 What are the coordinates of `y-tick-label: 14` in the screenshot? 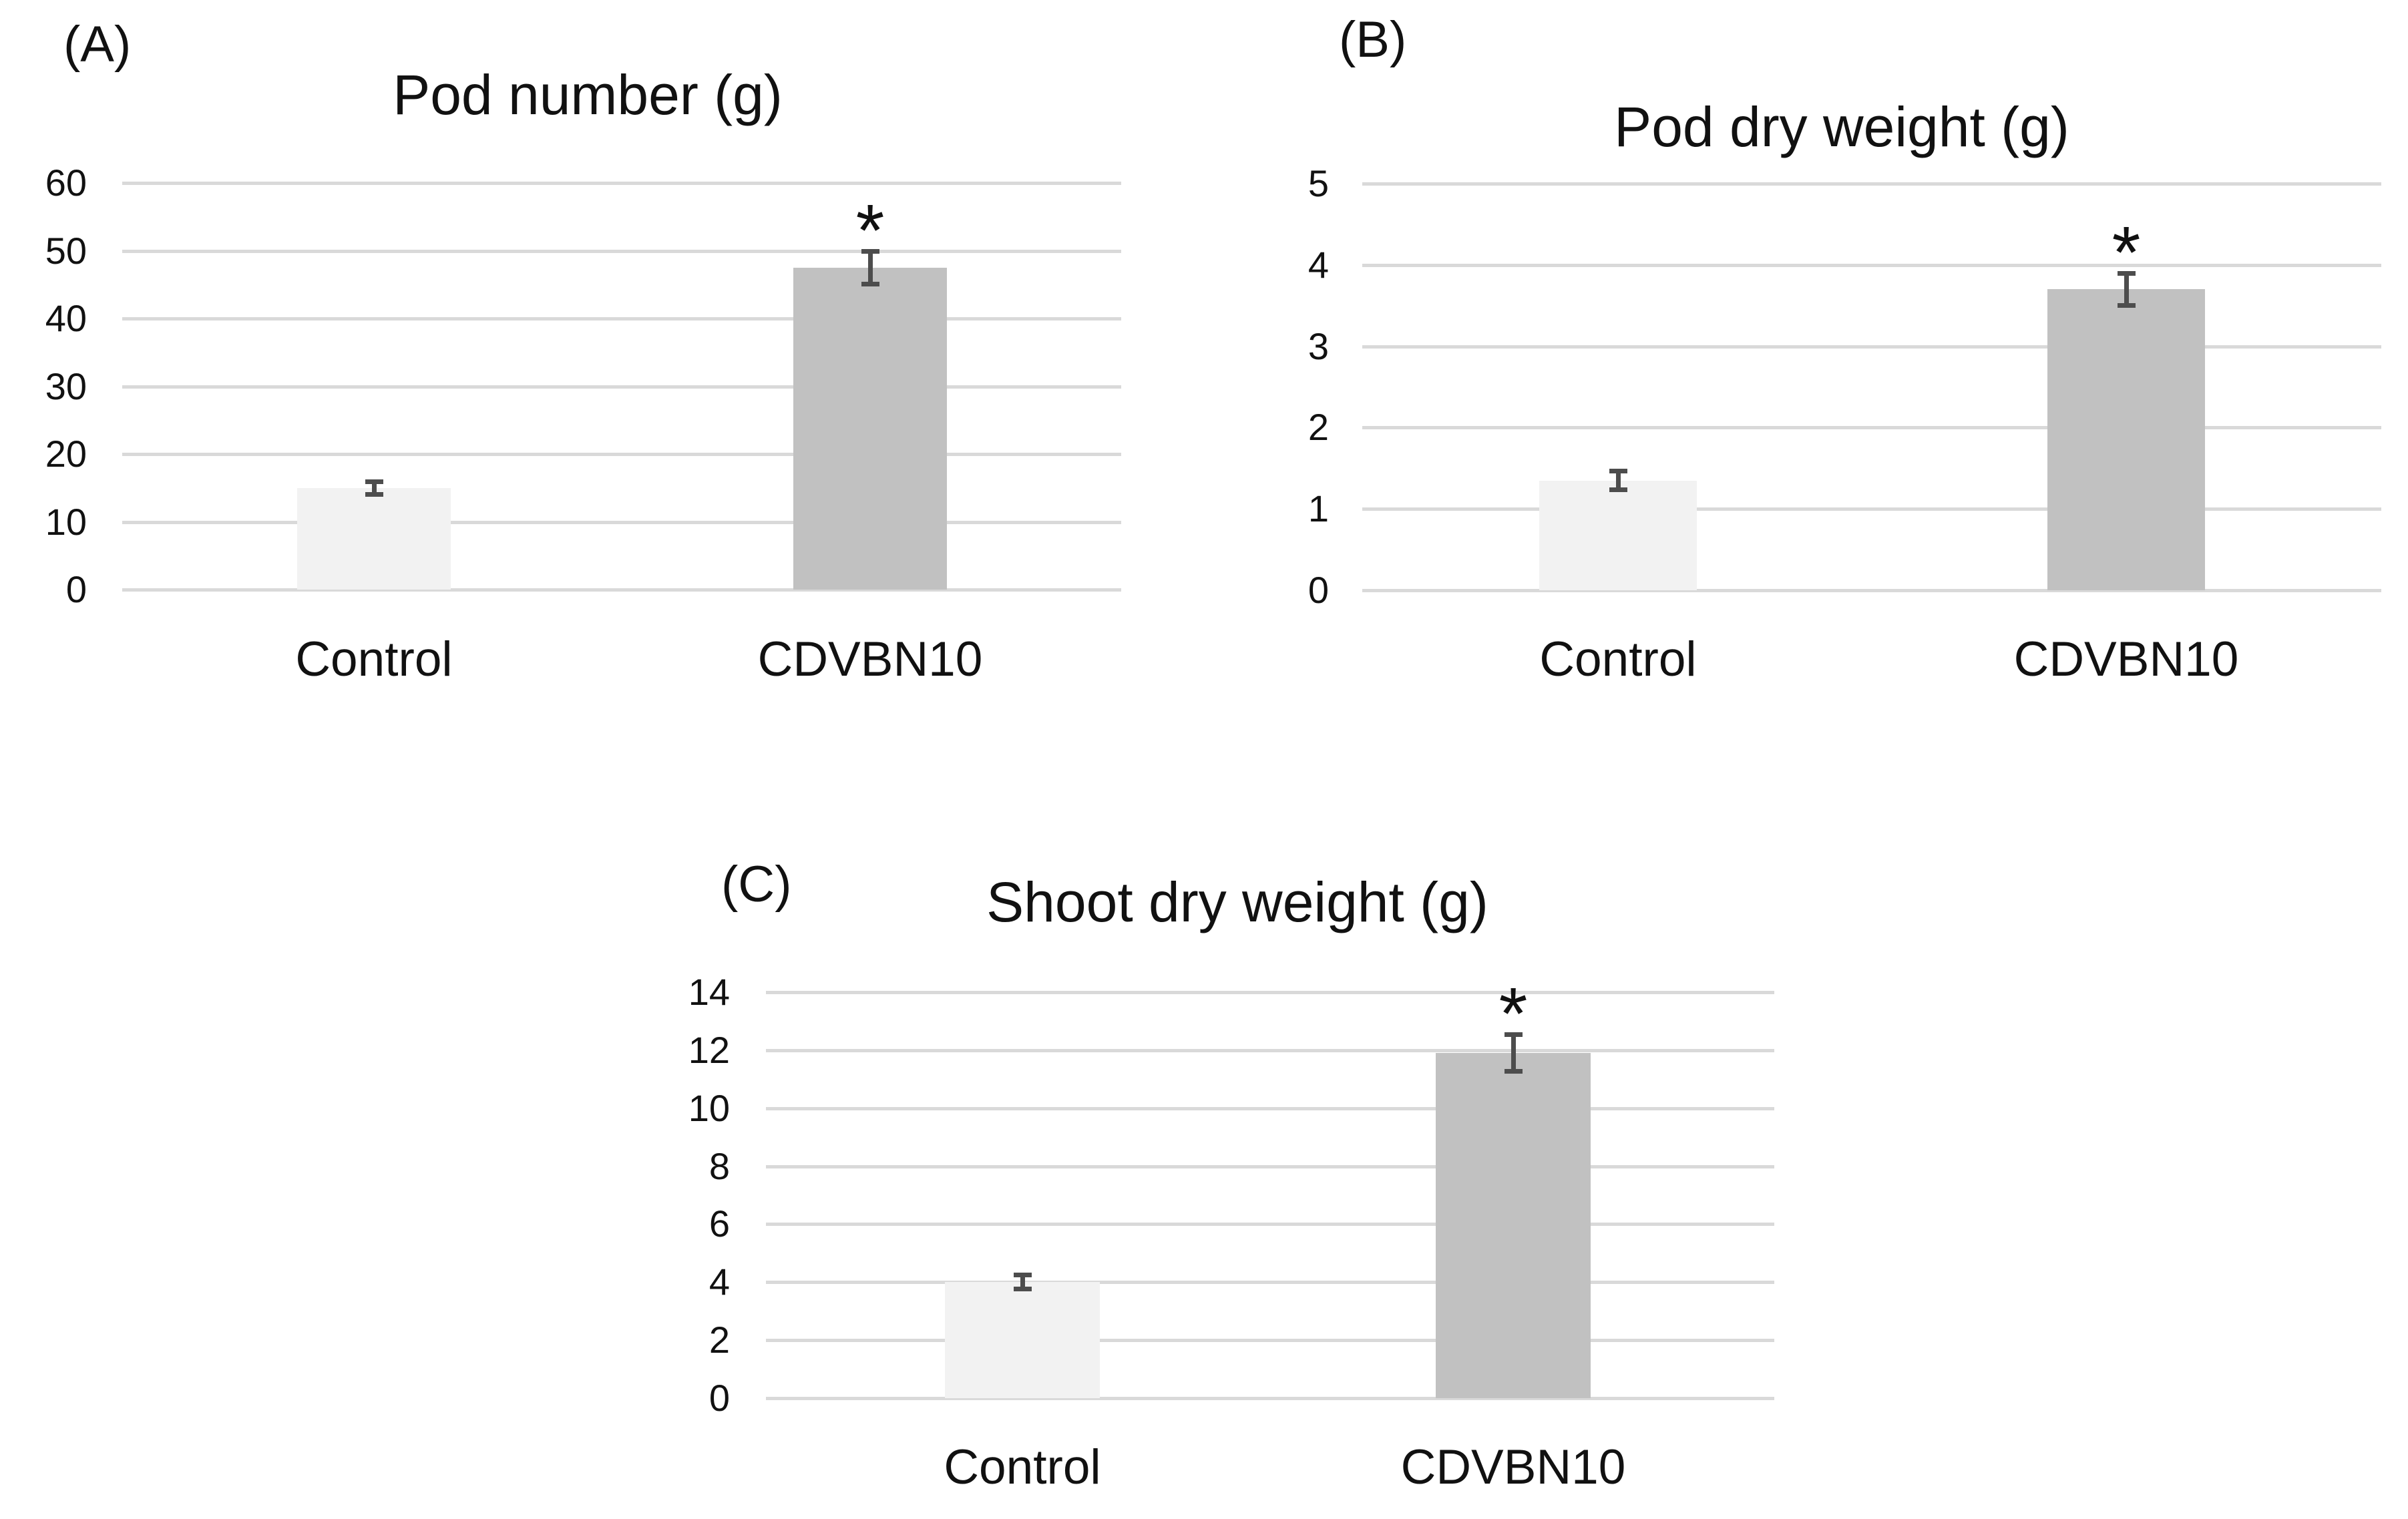 It's located at (709, 992).